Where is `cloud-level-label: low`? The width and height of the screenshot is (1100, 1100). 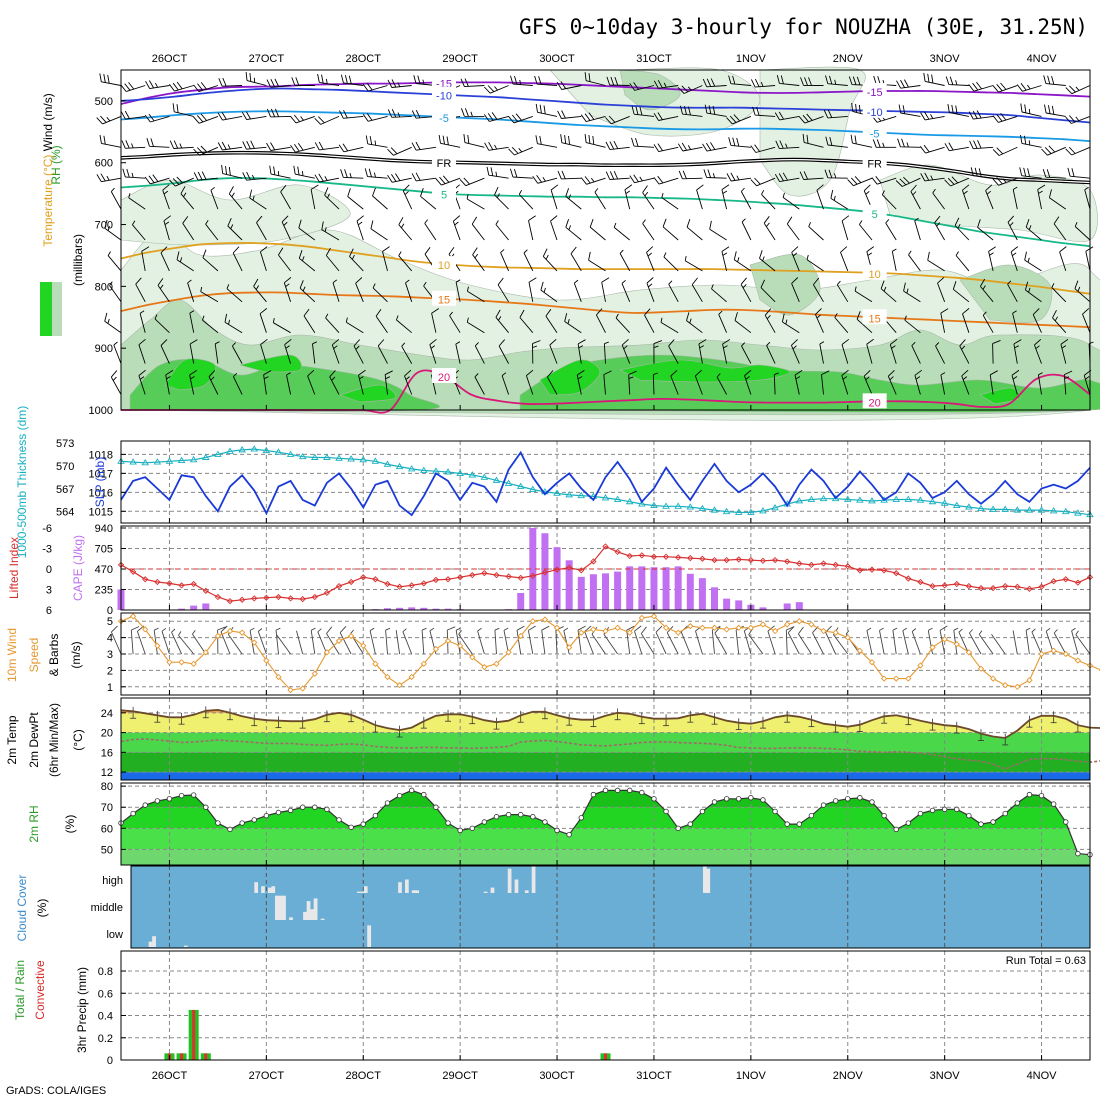 cloud-level-label: low is located at coordinates (114, 935).